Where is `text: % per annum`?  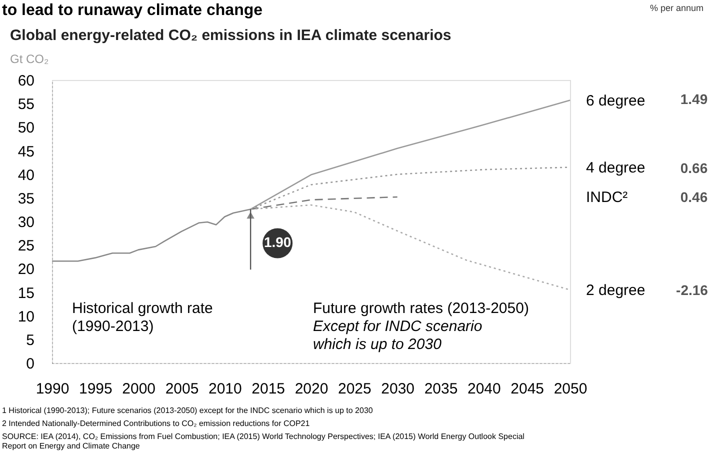 text: % per annum is located at coordinates (677, 8).